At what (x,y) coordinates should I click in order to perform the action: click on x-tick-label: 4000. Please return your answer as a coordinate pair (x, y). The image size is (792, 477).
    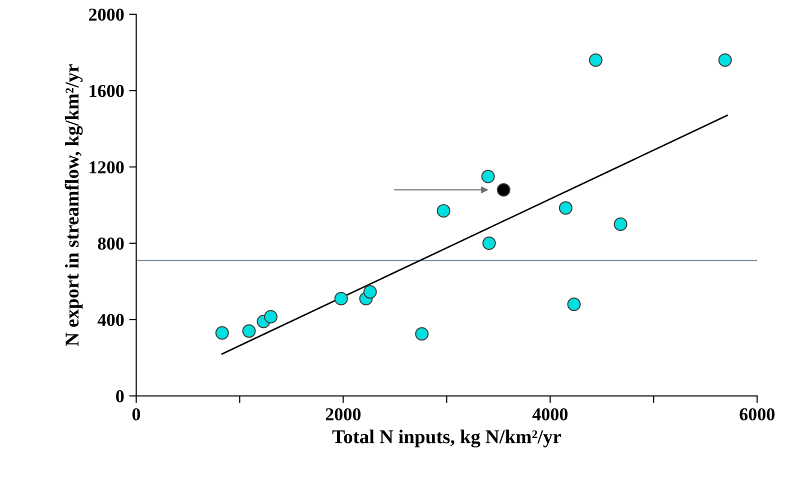
    Looking at the image, I should click on (550, 414).